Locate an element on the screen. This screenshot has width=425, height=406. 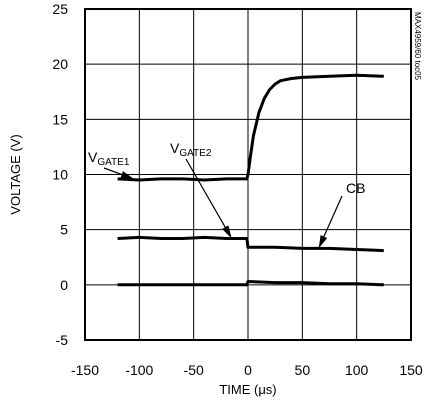
x-tick-label: 150 is located at coordinates (411, 370).